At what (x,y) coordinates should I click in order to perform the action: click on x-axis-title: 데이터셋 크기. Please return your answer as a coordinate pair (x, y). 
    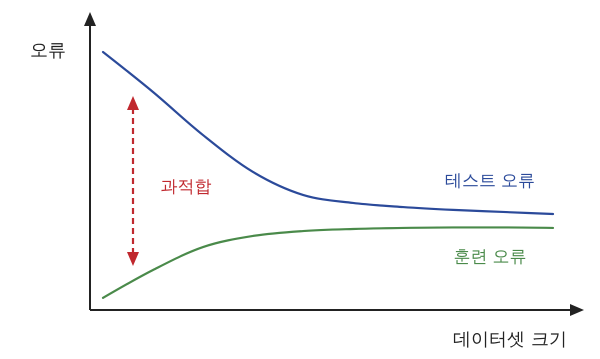
    Looking at the image, I should click on (510, 339).